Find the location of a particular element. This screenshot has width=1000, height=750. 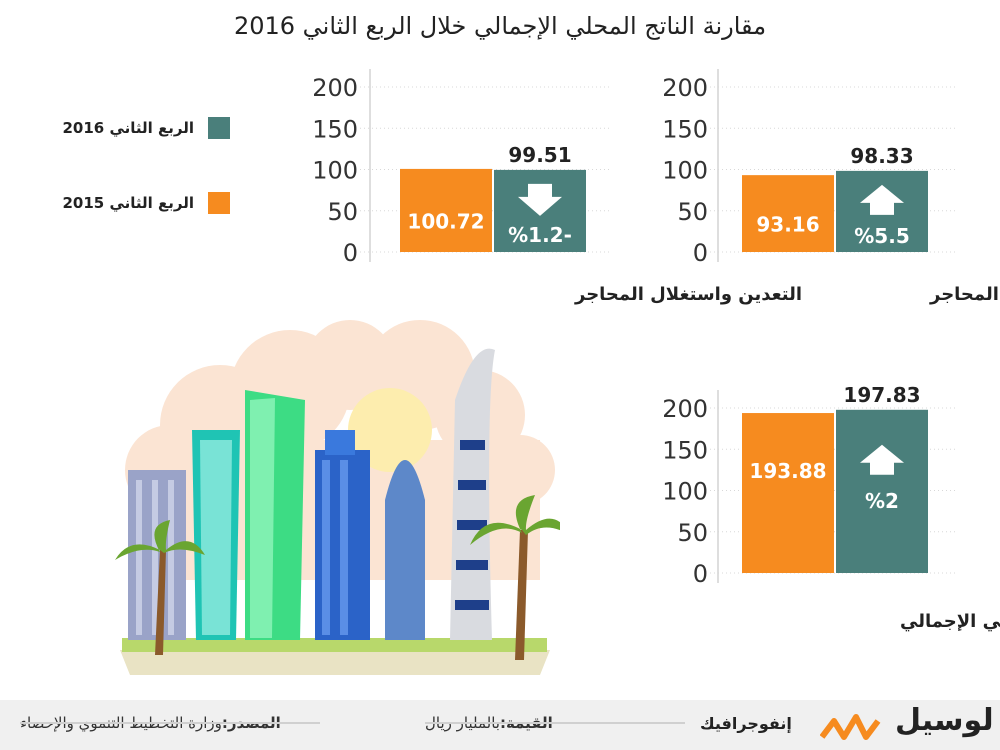

chart-title-mining: التعدين واستغلال المحاجر is located at coordinates (688, 294).